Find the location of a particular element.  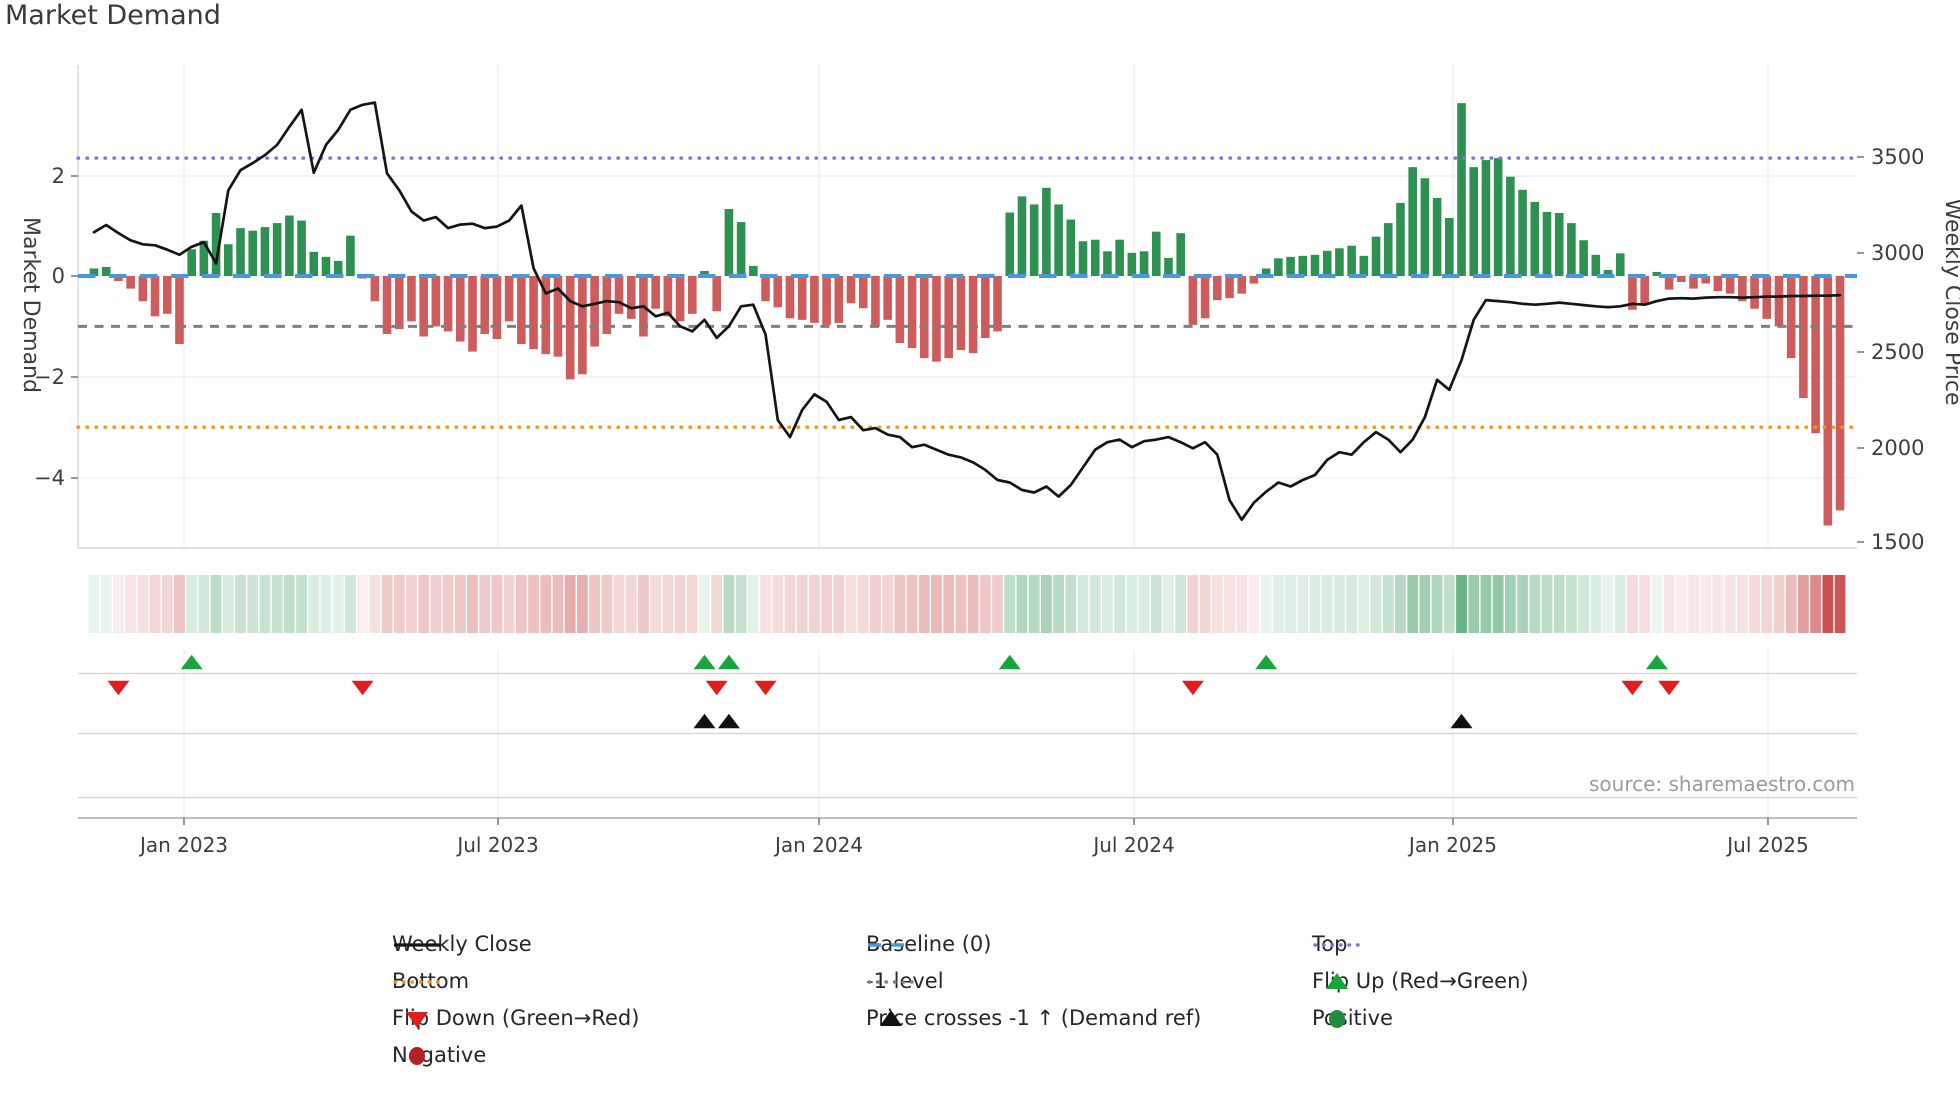

legend-label: Negative is located at coordinates (439, 1055).